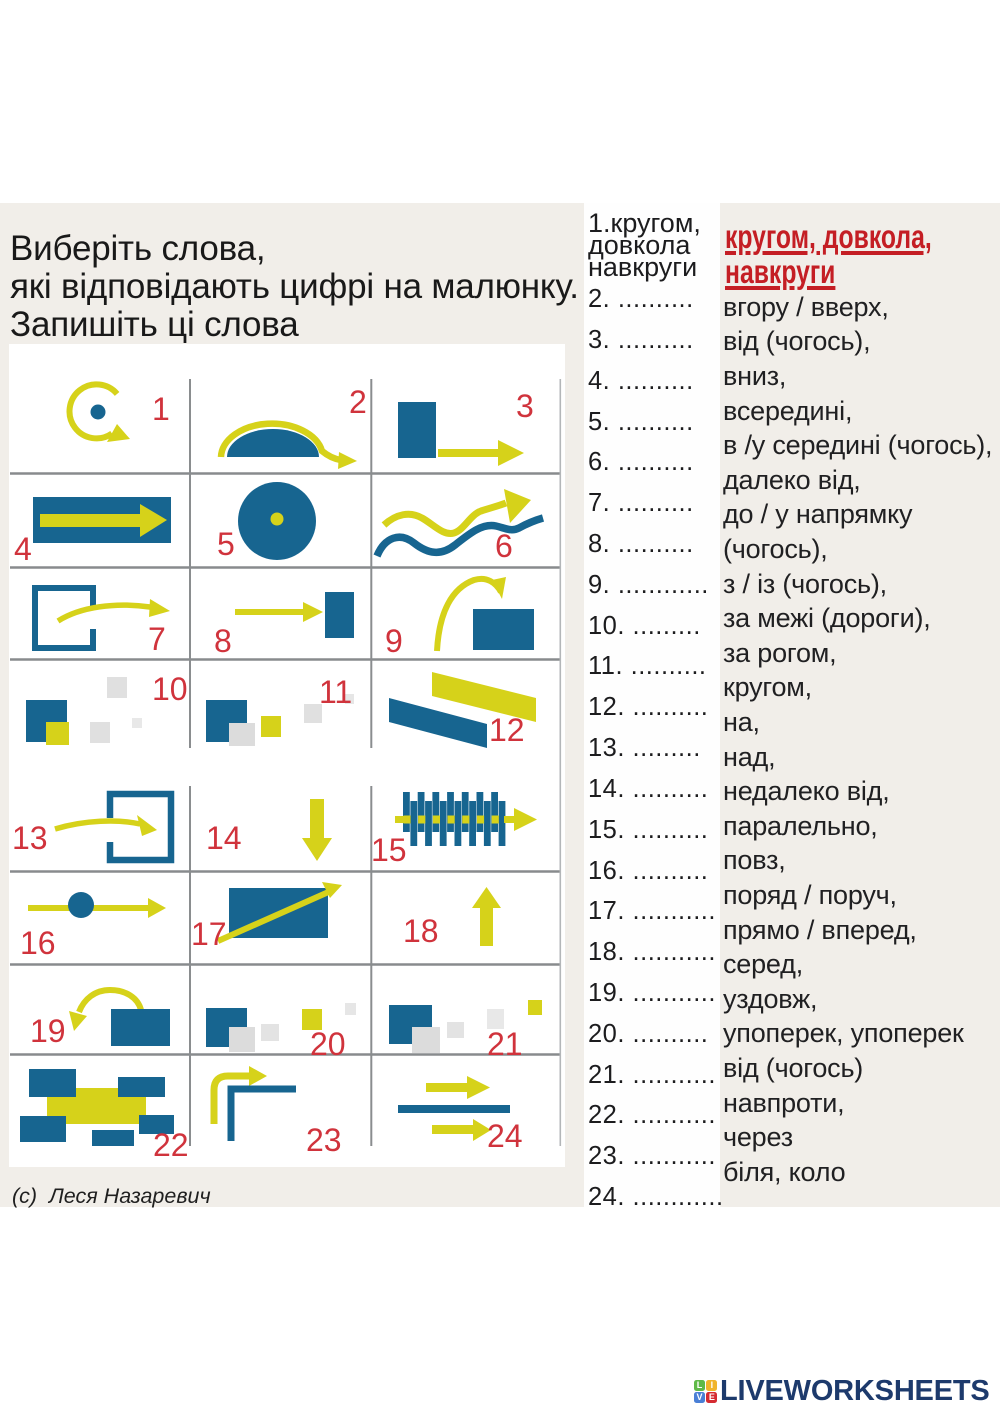 This screenshot has width=1000, height=1415. I want to click on svg-text: 1, so click(161, 409).